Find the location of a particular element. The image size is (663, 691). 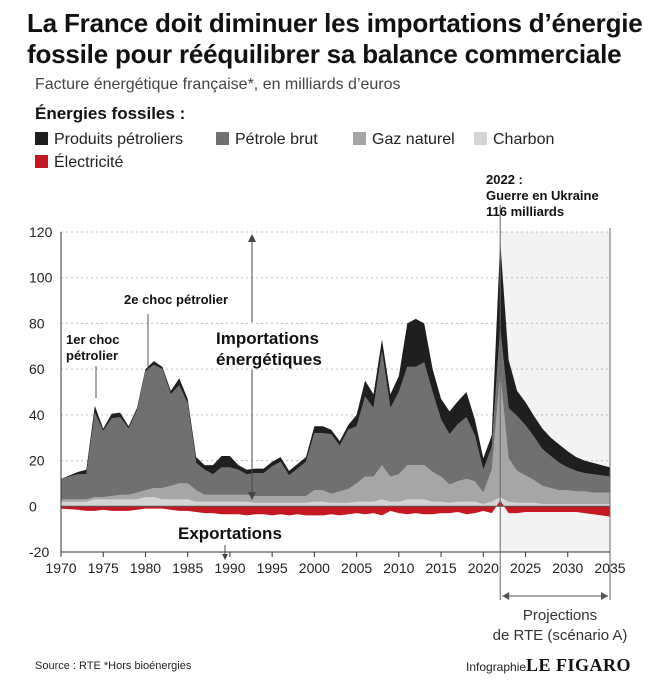

annotation-line: Projections is located at coordinates (560, 615).